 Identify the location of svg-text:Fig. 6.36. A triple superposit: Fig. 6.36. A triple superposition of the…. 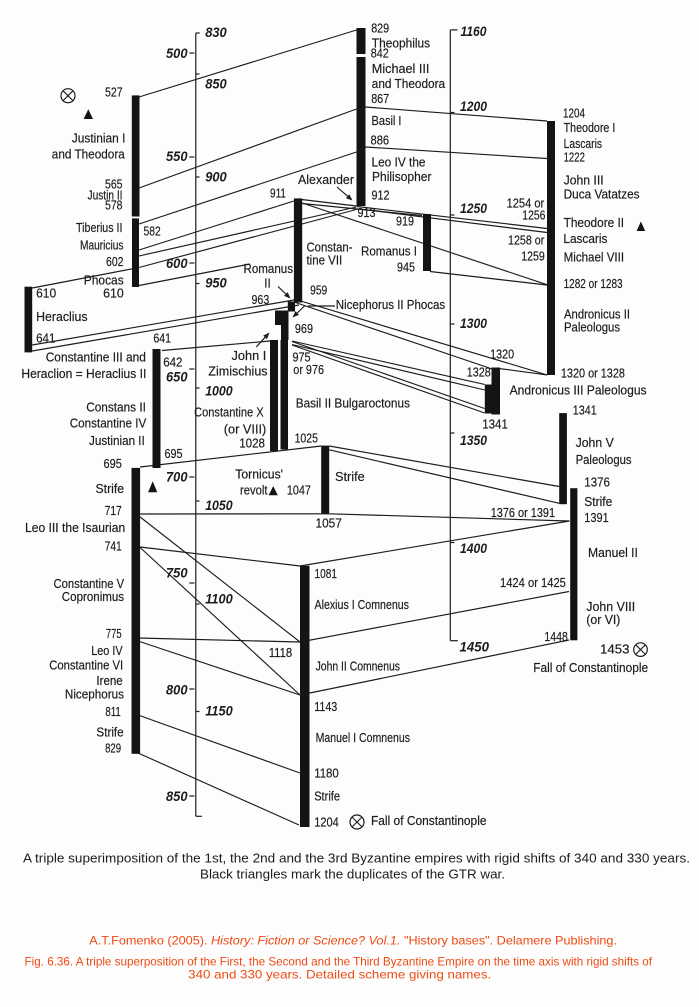
(339, 962).